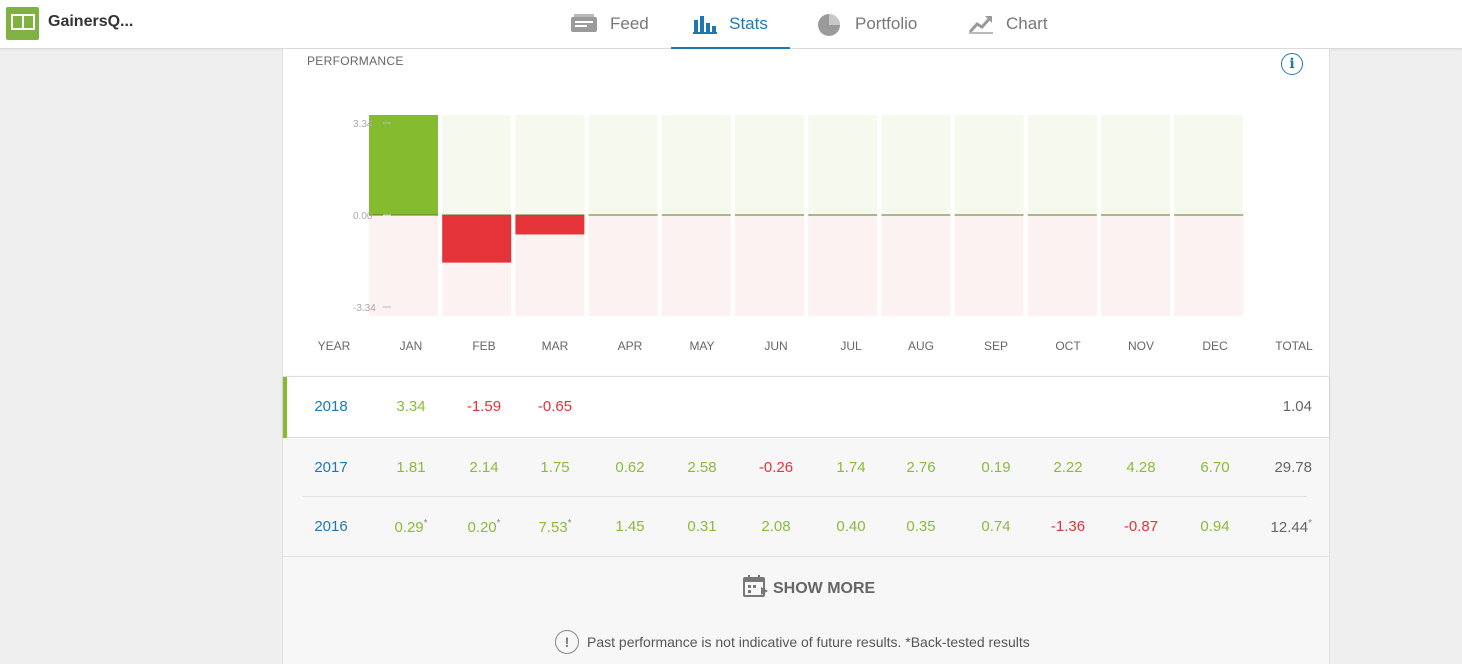 Image resolution: width=1462 pixels, height=664 pixels. What do you see at coordinates (705, 24) in the screenshot?
I see `stats-icon` at bounding box center [705, 24].